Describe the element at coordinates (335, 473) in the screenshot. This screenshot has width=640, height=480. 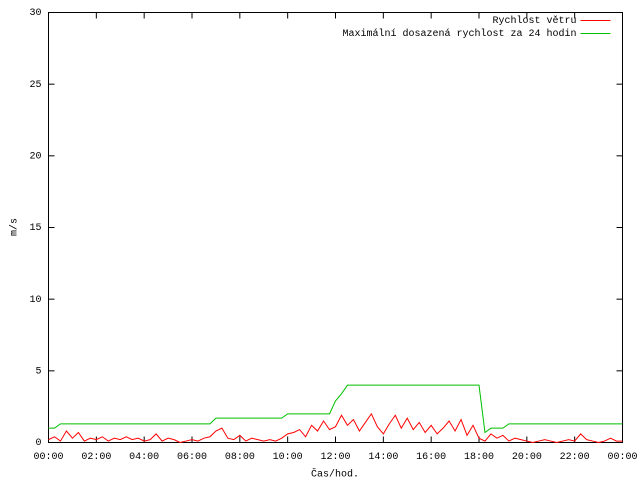
I see `x-axis-label: Čas/hod.` at that location.